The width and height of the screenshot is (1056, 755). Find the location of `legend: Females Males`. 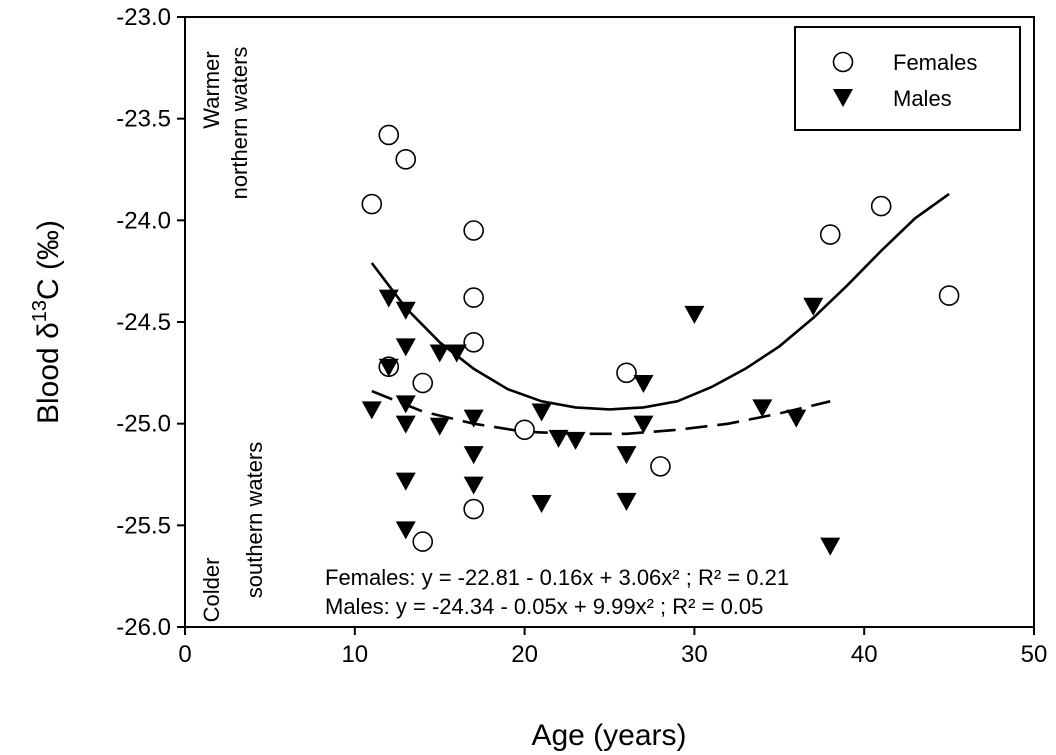

legend: Females Males is located at coordinates (907, 78).